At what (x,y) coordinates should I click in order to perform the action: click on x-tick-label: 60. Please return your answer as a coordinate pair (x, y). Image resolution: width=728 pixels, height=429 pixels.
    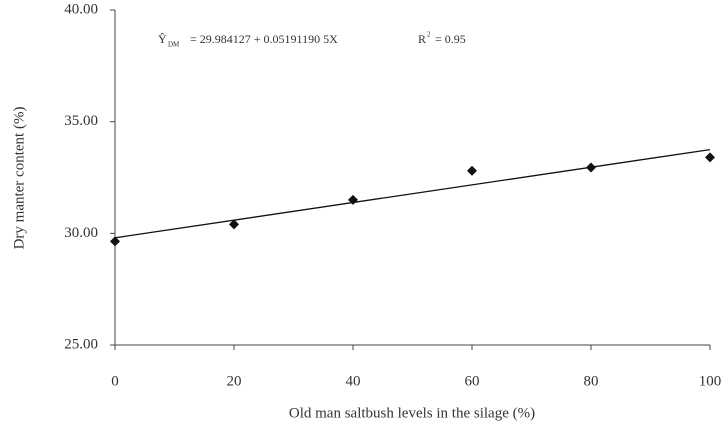
    Looking at the image, I should click on (472, 381).